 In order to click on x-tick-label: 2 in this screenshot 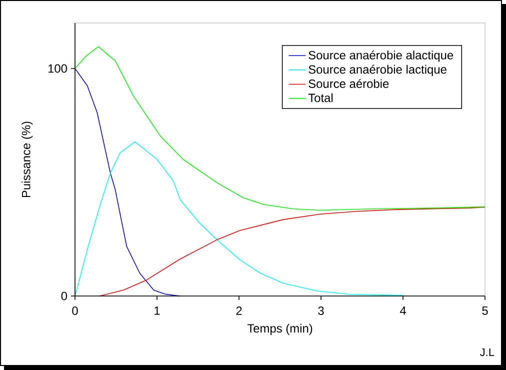, I will do `click(239, 310)`.